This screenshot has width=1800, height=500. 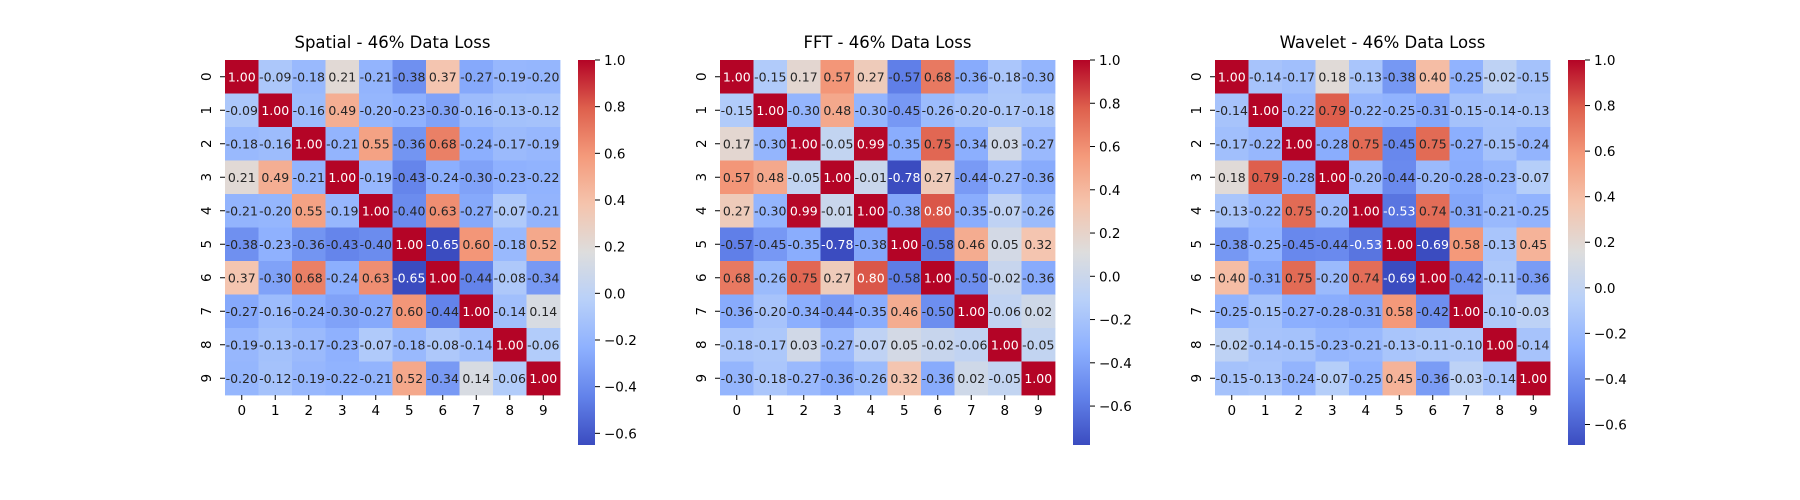 I want to click on cell-value-label: -0.50, so click(x=971, y=277).